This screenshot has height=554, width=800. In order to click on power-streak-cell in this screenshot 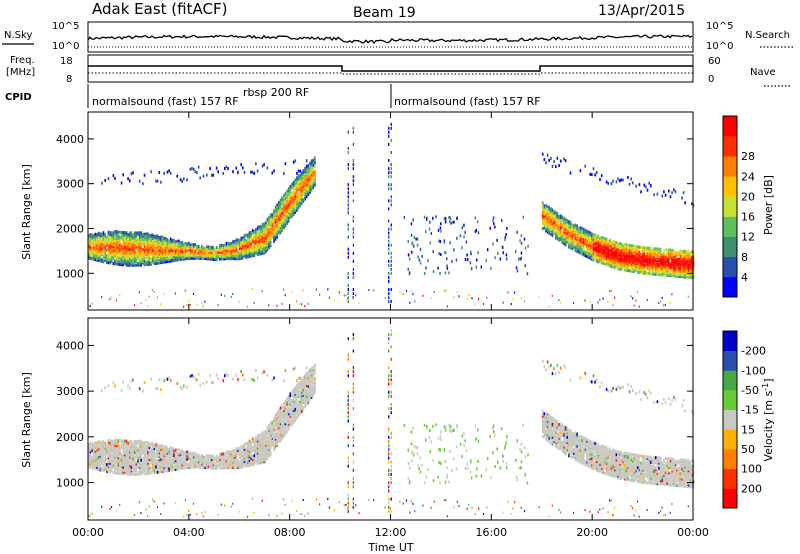, I will do `click(353, 144)`.